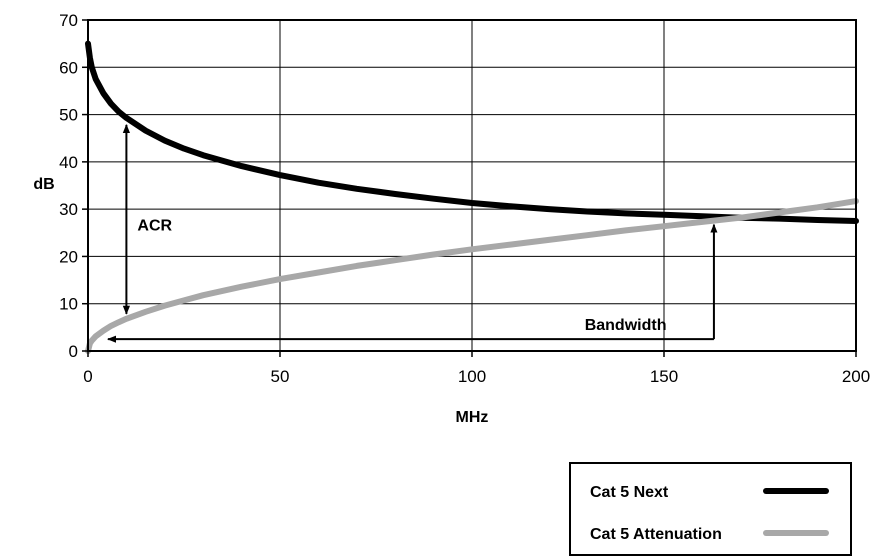  I want to click on legend-label-cat5-next: Cat 5 Next, so click(629, 492).